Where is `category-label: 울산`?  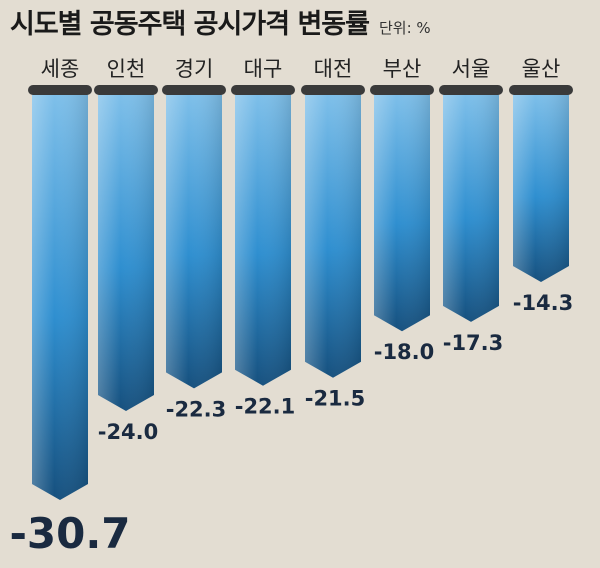
category-label: 울산 is located at coordinates (541, 69).